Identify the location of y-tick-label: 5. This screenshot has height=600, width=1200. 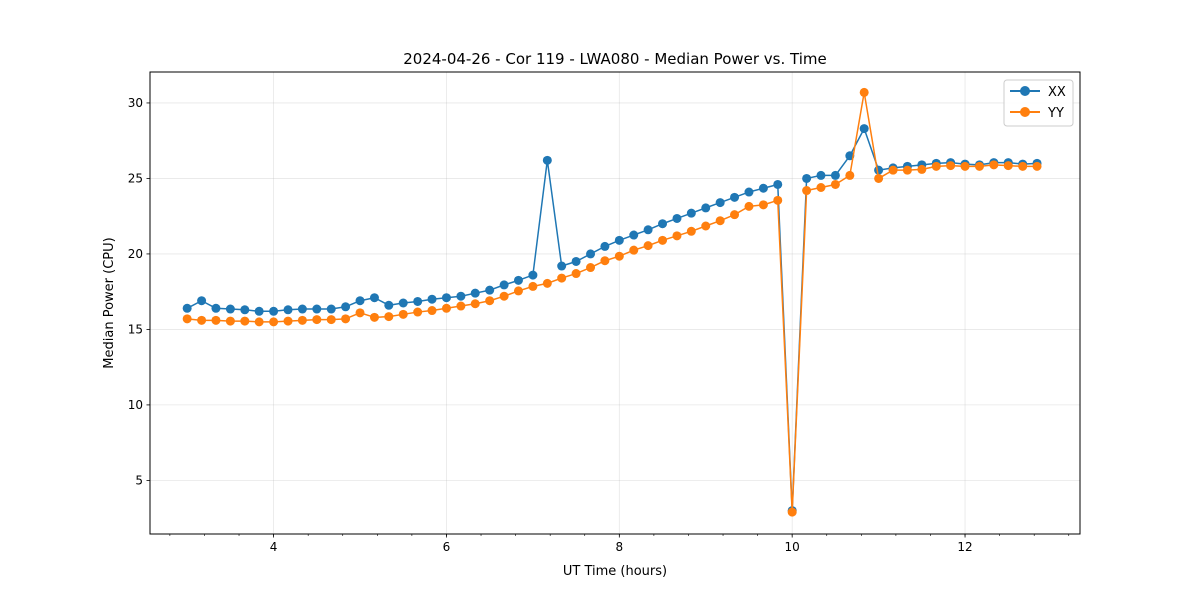
(139, 480).